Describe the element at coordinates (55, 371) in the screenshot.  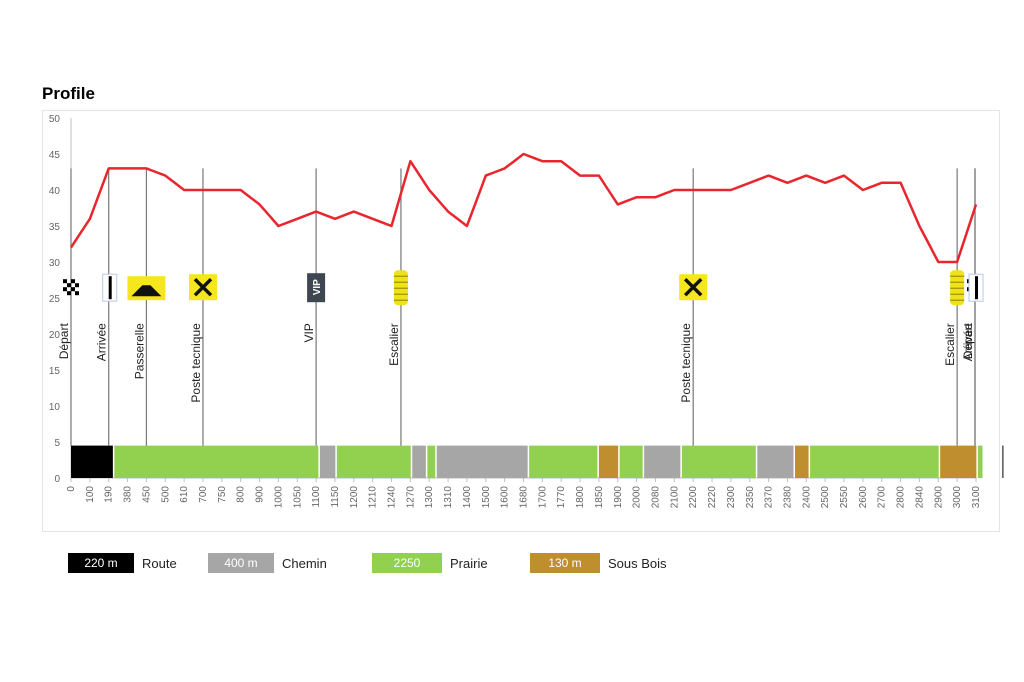
I see `y-tick-label: 15` at that location.